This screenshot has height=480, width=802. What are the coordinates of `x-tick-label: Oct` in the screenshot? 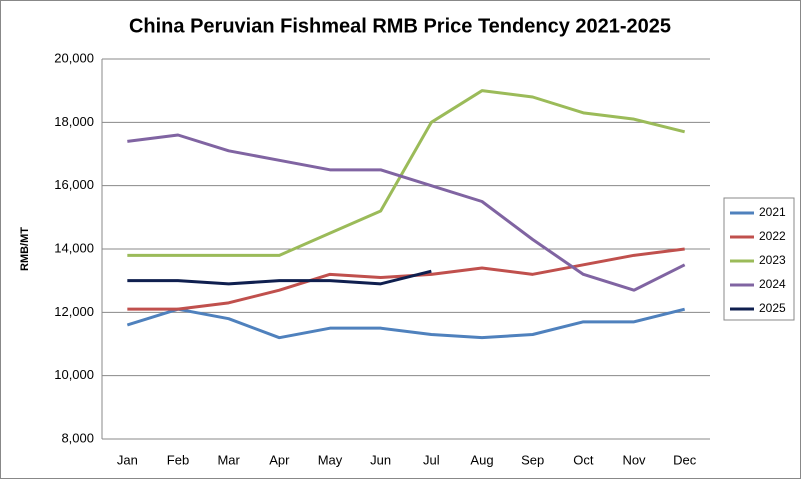 It's located at (583, 459).